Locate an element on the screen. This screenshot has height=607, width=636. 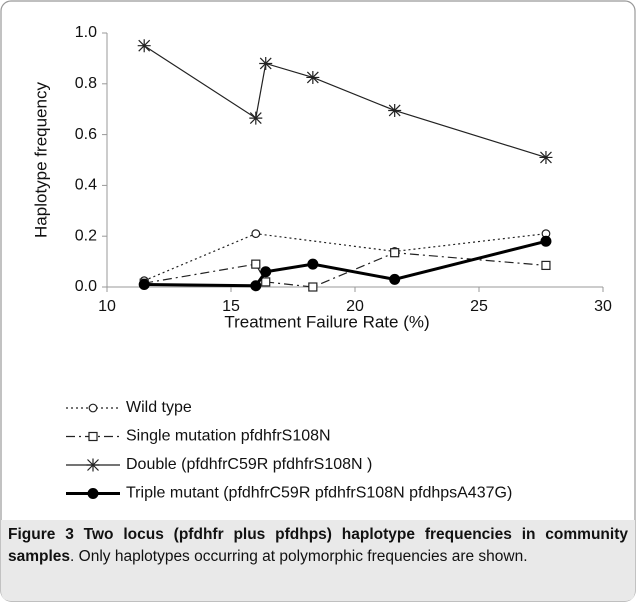
caption-label: Figure 3 is located at coordinates (41, 534).